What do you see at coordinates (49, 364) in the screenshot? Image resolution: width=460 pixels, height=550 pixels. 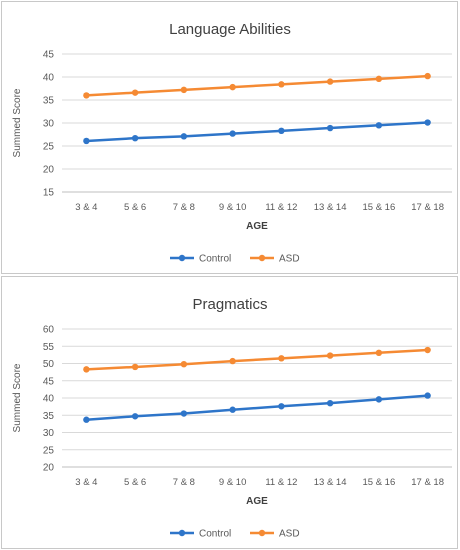 I see `y-tick-label: 50` at bounding box center [49, 364].